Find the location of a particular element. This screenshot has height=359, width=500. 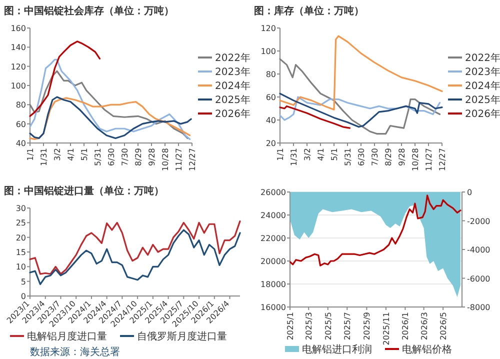

x-tick-label: 2026/5 is located at coordinates (443, 326).